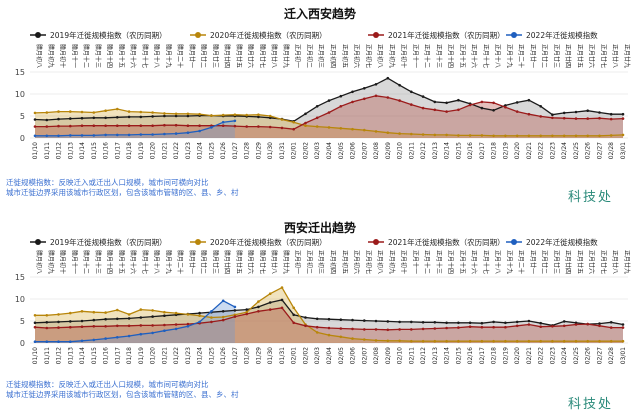  Describe the element at coordinates (235, 355) in the screenshot. I see `x-date-label: 01/27` at that location.